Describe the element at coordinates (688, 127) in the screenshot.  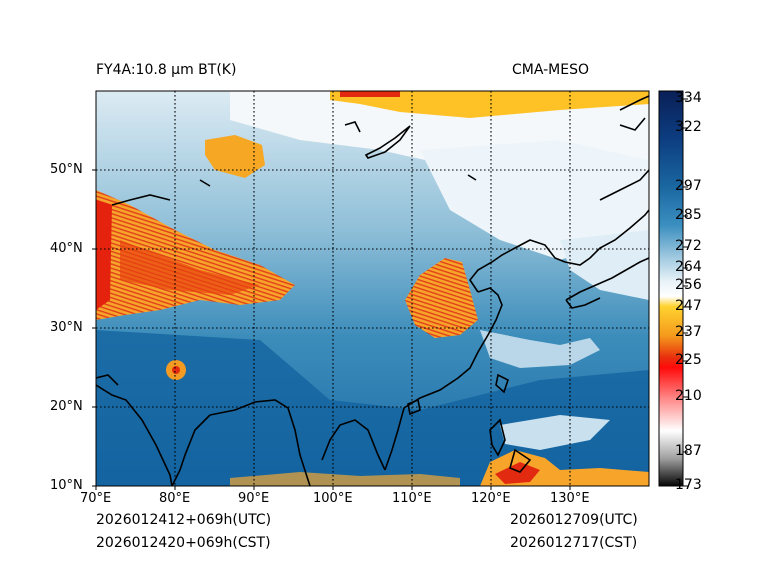
I see `colorbar-label: 322` at that location.